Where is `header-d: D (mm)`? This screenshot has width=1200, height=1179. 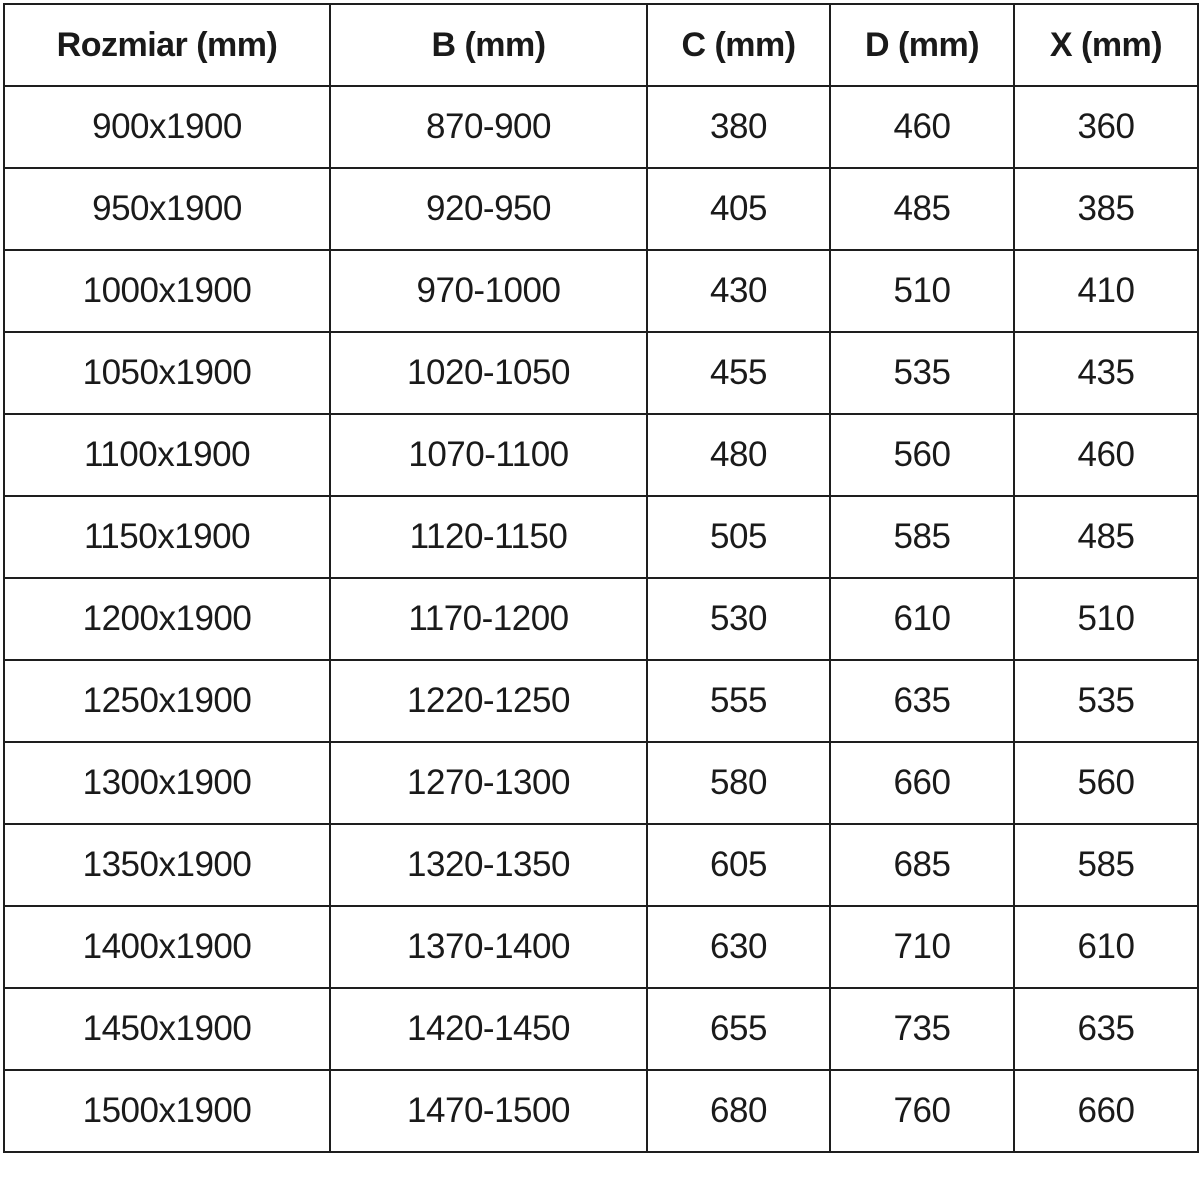 header-d: D (mm) is located at coordinates (922, 45).